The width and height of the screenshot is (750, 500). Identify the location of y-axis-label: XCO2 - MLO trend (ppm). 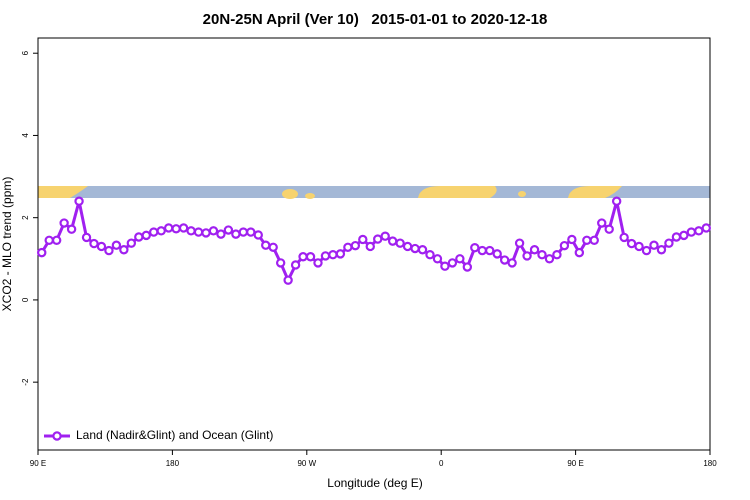
(7, 244).